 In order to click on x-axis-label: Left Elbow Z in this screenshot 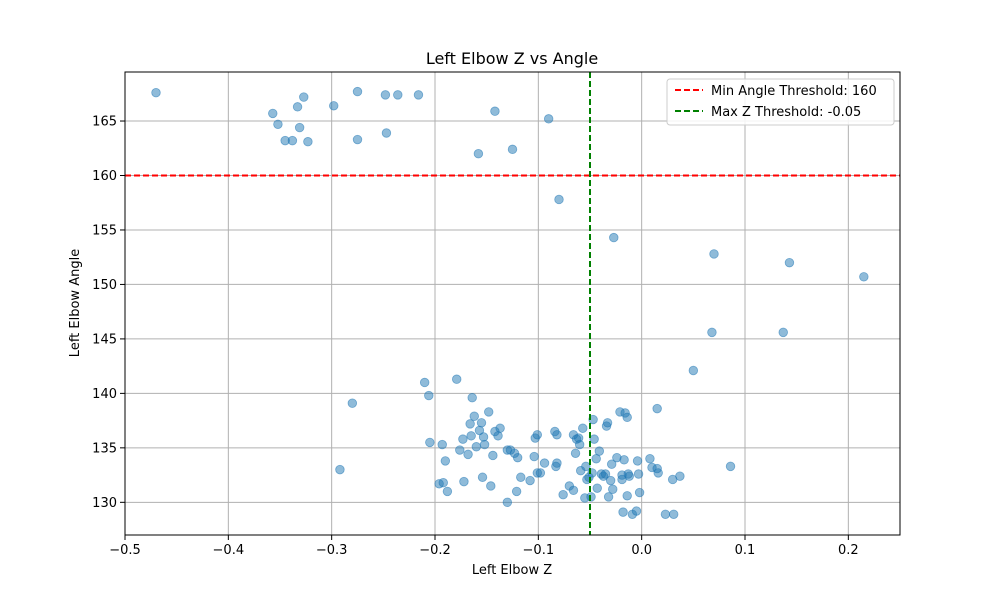, I will do `click(512, 570)`.